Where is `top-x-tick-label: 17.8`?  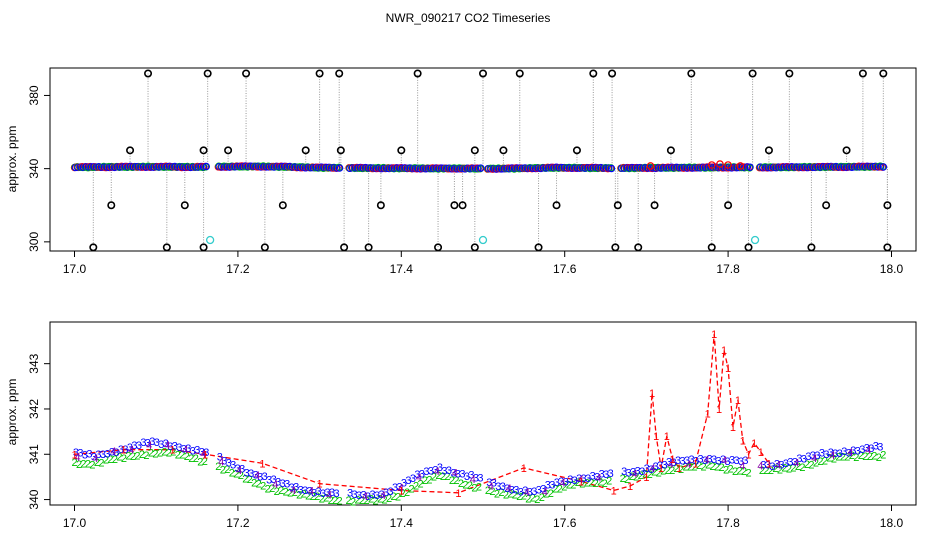
top-x-tick-label: 17.8 is located at coordinates (728, 269).